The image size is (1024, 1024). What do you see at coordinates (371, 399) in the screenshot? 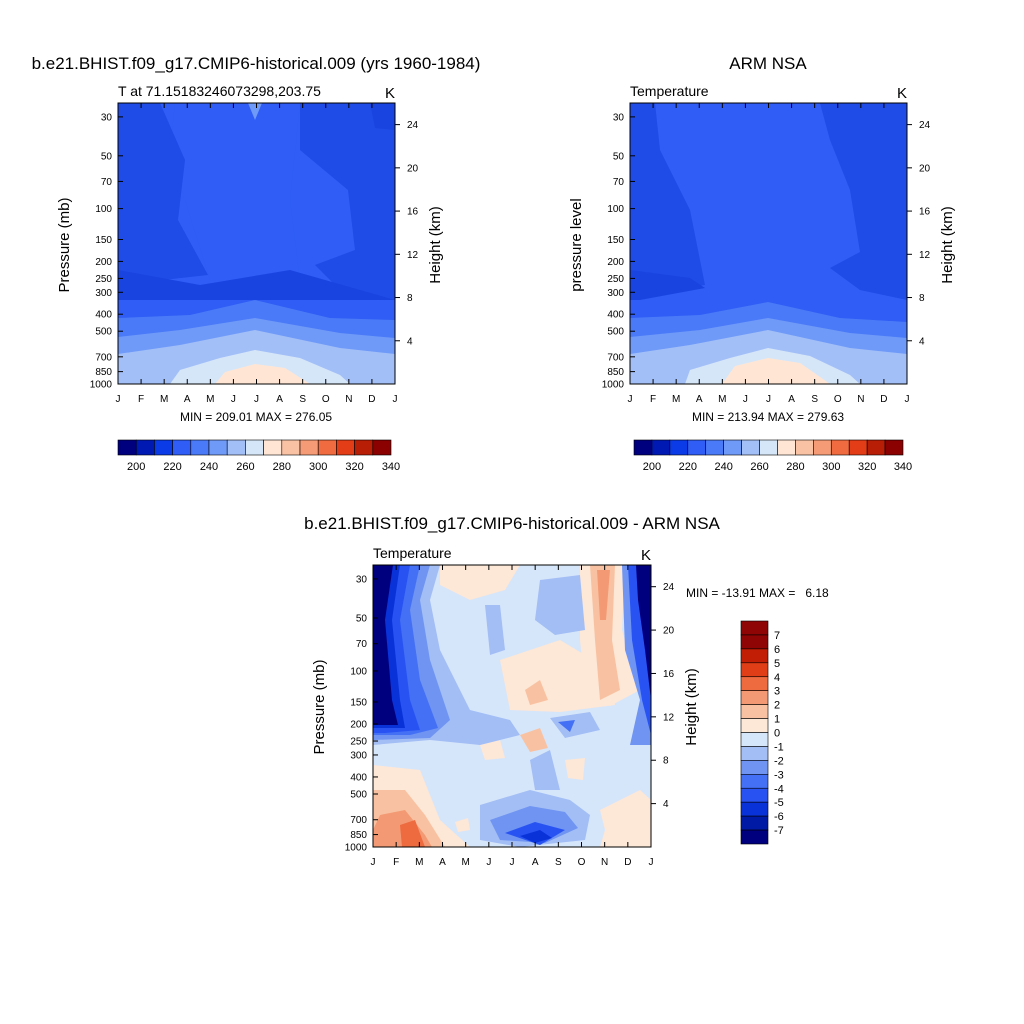
I see `x-tick-label: D` at bounding box center [371, 399].